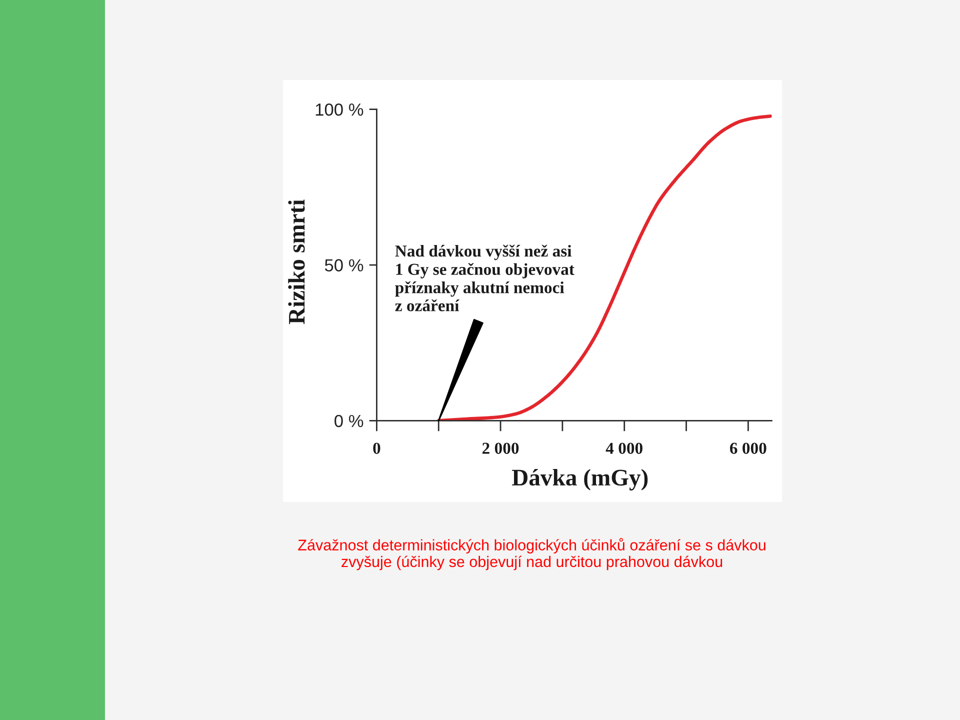  What do you see at coordinates (484, 278) in the screenshot?
I see `annotation: Nad dávkou vyšší než asi 1 Gy se začnou objevovat příznaky akutní nemoci z ozáření` at bounding box center [484, 278].